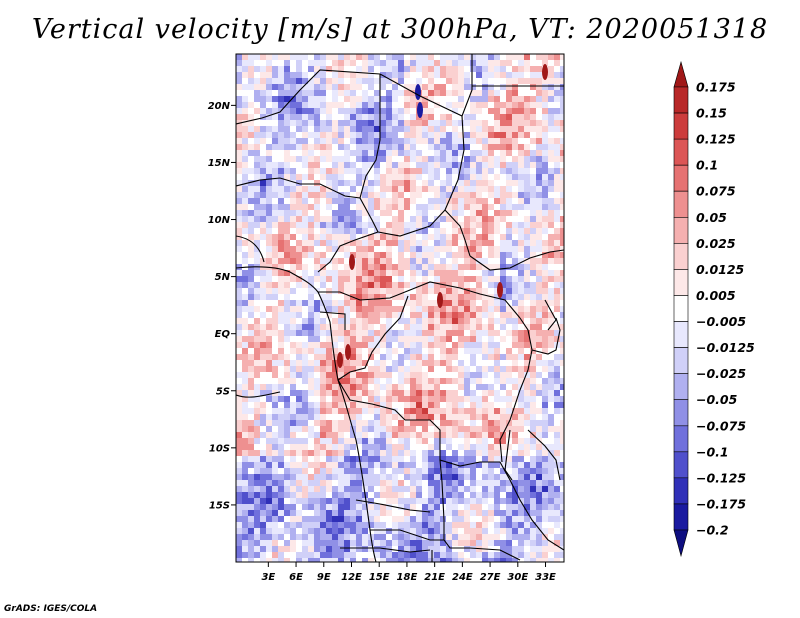  I want to click on lat-label: 20N, so click(219, 106).